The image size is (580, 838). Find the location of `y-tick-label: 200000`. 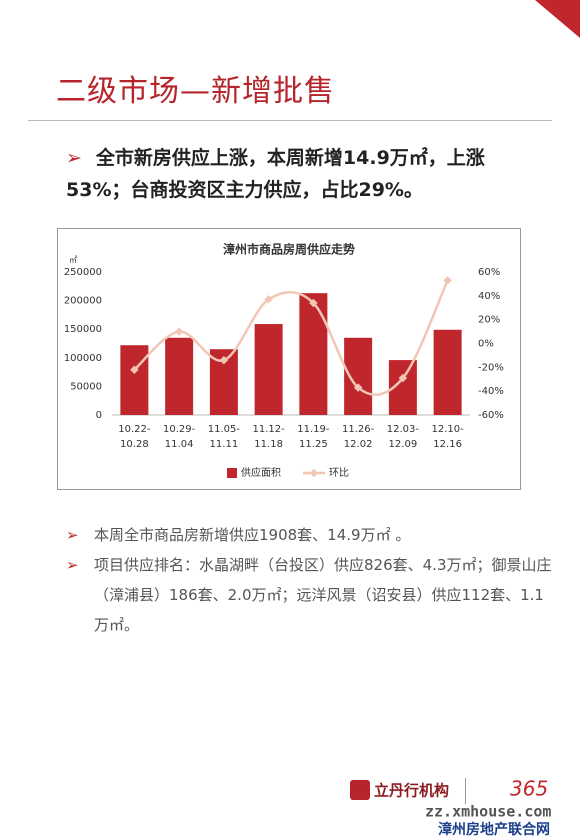

y-tick-label: 200000 is located at coordinates (83, 301).